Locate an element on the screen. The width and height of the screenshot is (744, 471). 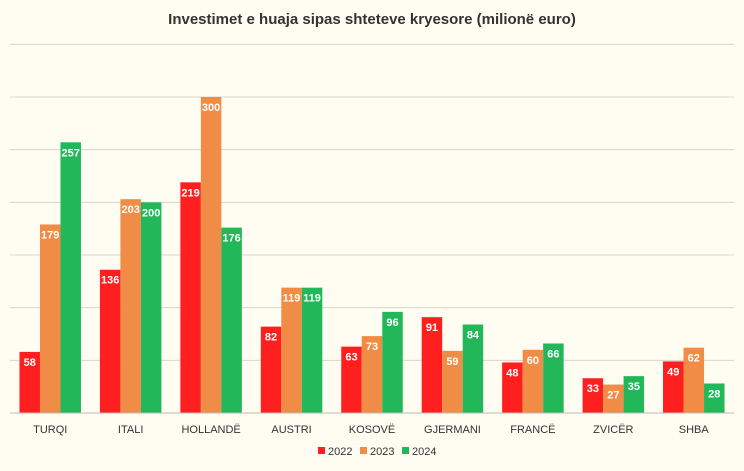
data-label: 33 is located at coordinates (593, 389).